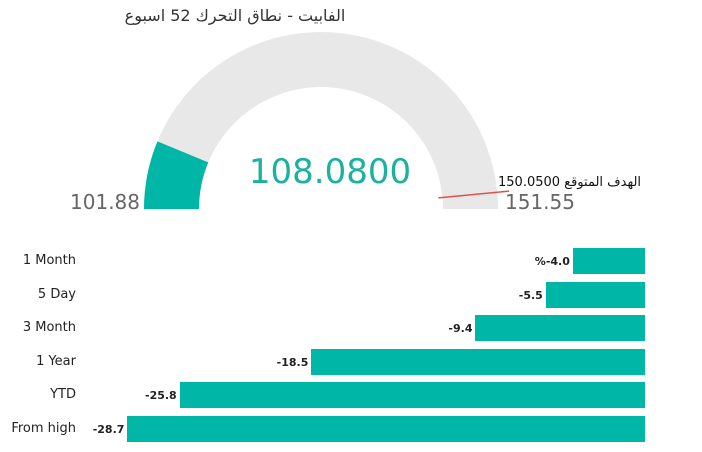  I want to click on gauge-min-label: 101.88, so click(105, 202).